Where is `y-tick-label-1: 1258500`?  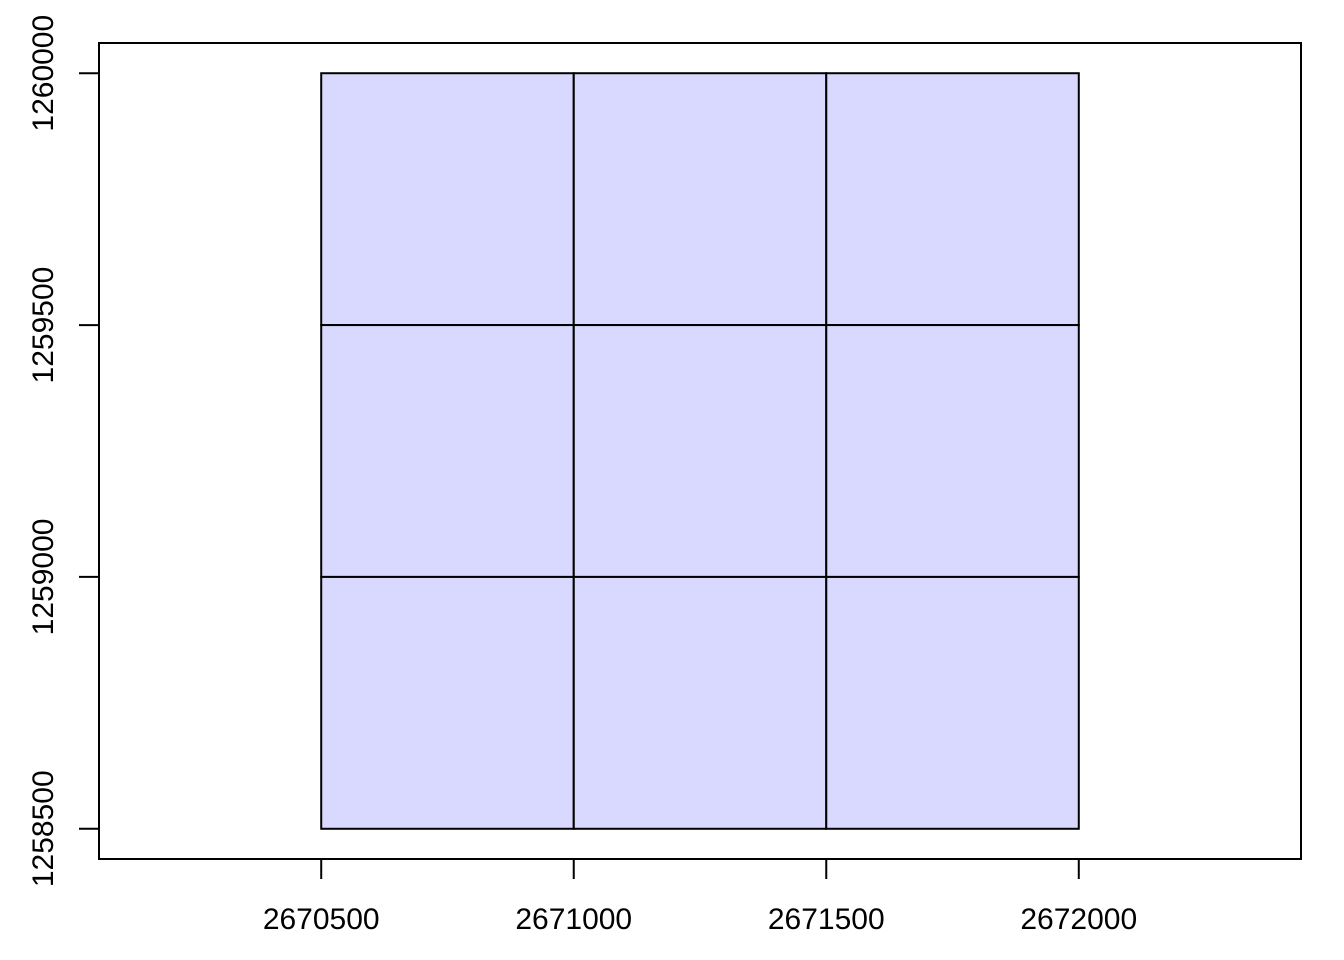 y-tick-label-1: 1258500 is located at coordinates (43, 828).